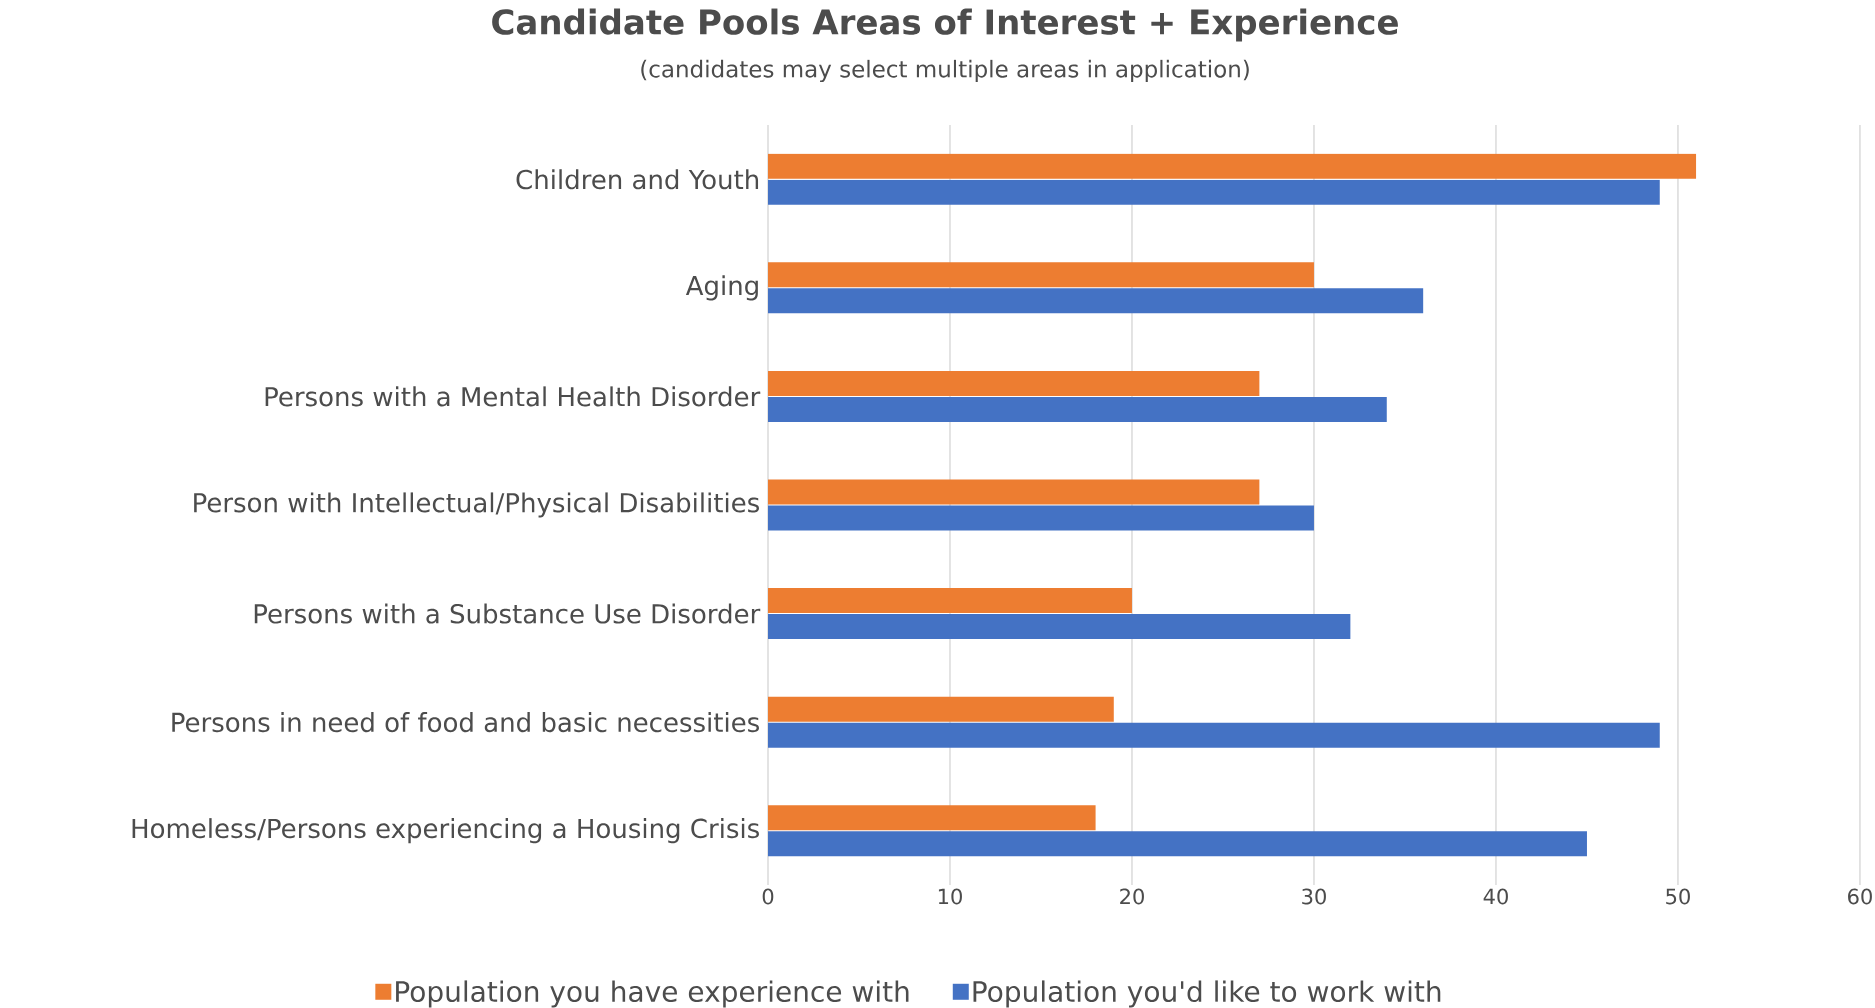  I want to click on x-tick-label: 40, so click(1495, 896).